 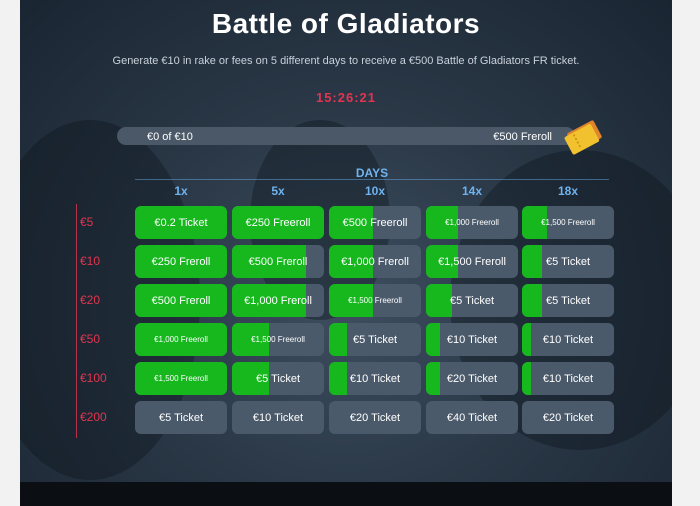 What do you see at coordinates (346, 136) in the screenshot?
I see `progress-bar` at bounding box center [346, 136].